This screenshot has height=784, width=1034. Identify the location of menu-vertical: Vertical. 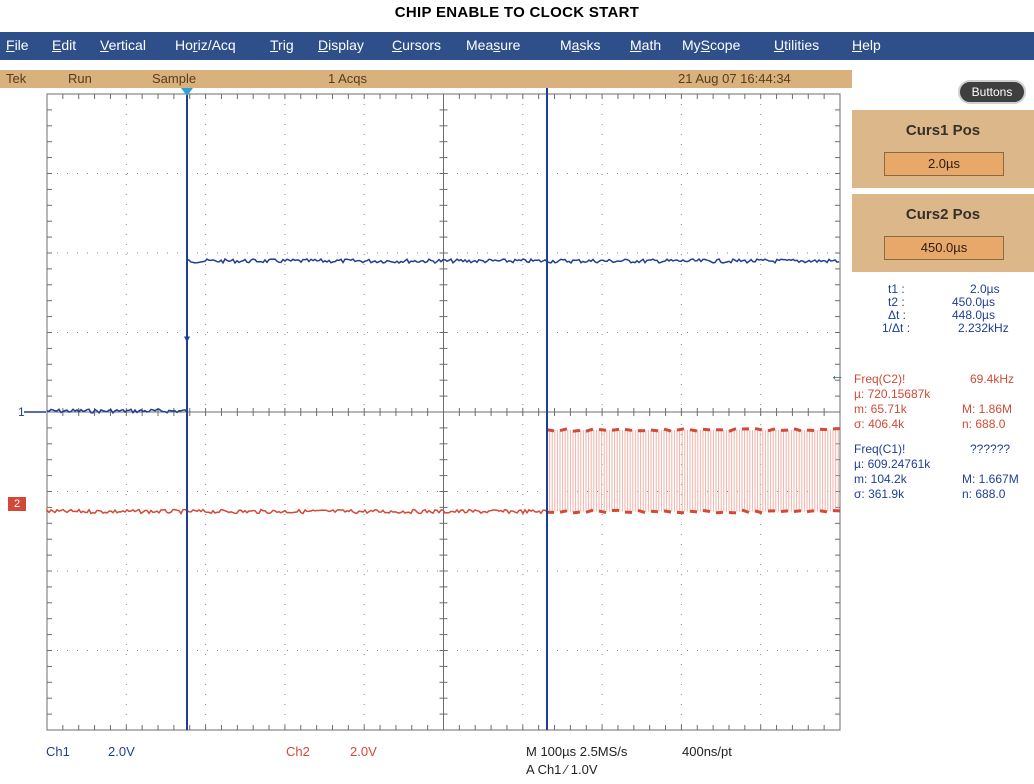
(123, 45).